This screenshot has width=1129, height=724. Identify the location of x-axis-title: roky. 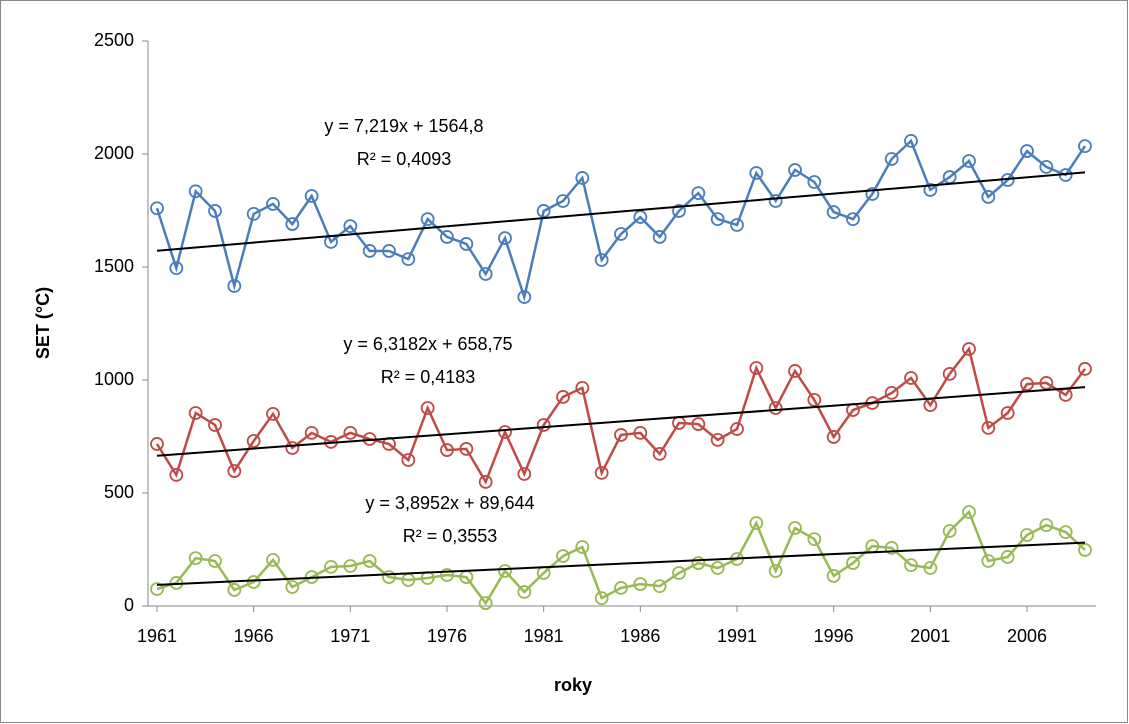
(573, 685).